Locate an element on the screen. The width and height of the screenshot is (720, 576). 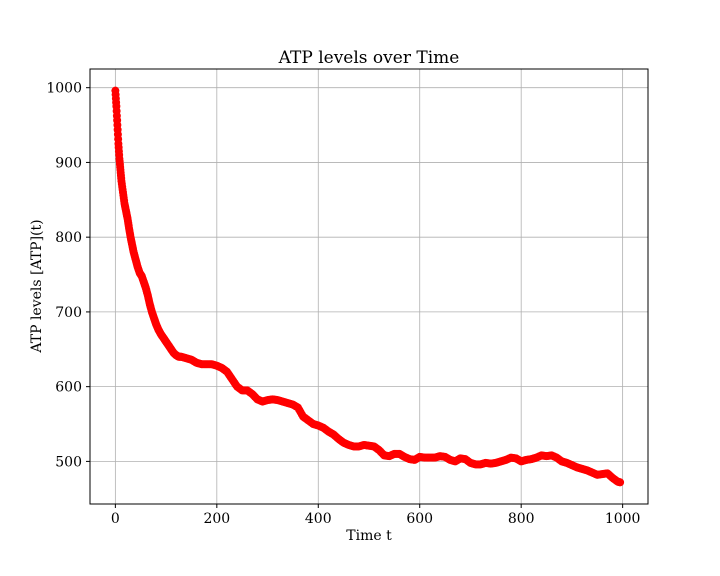
data-point is located at coordinates (620, 482).